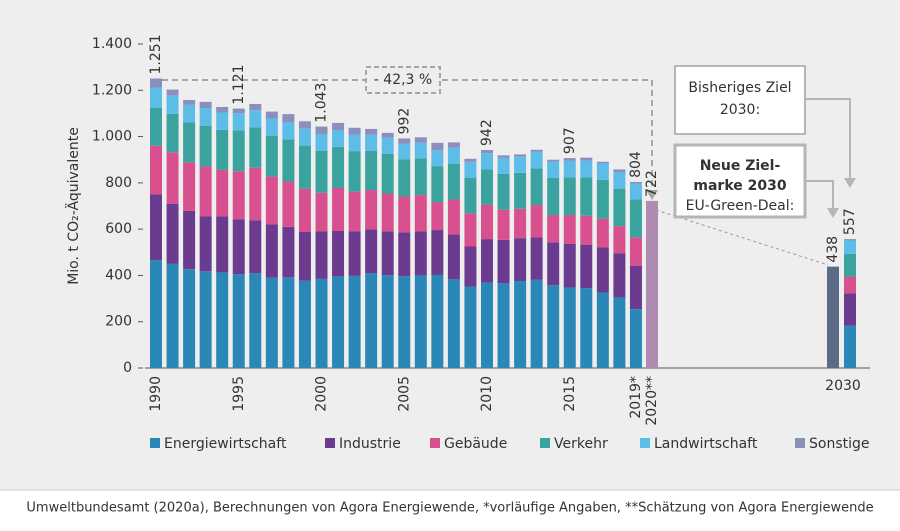 This screenshot has height=531, width=900. Describe the element at coordinates (833, 249) in the screenshot. I see `total-label: 438` at that location.